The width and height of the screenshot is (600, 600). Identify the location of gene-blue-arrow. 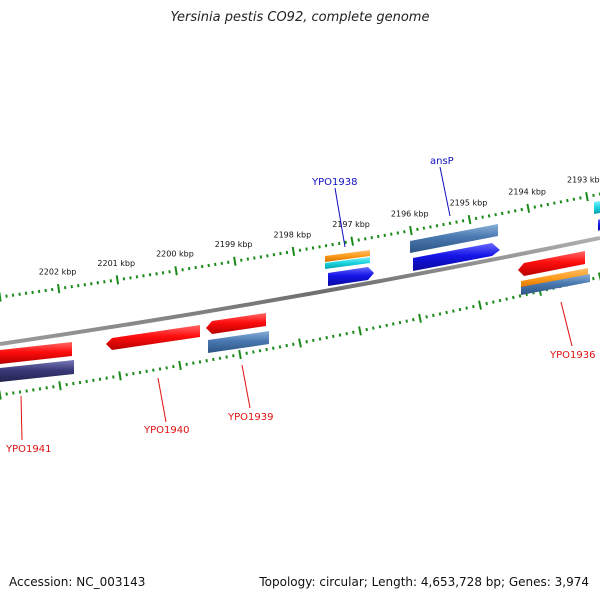
(456, 257).